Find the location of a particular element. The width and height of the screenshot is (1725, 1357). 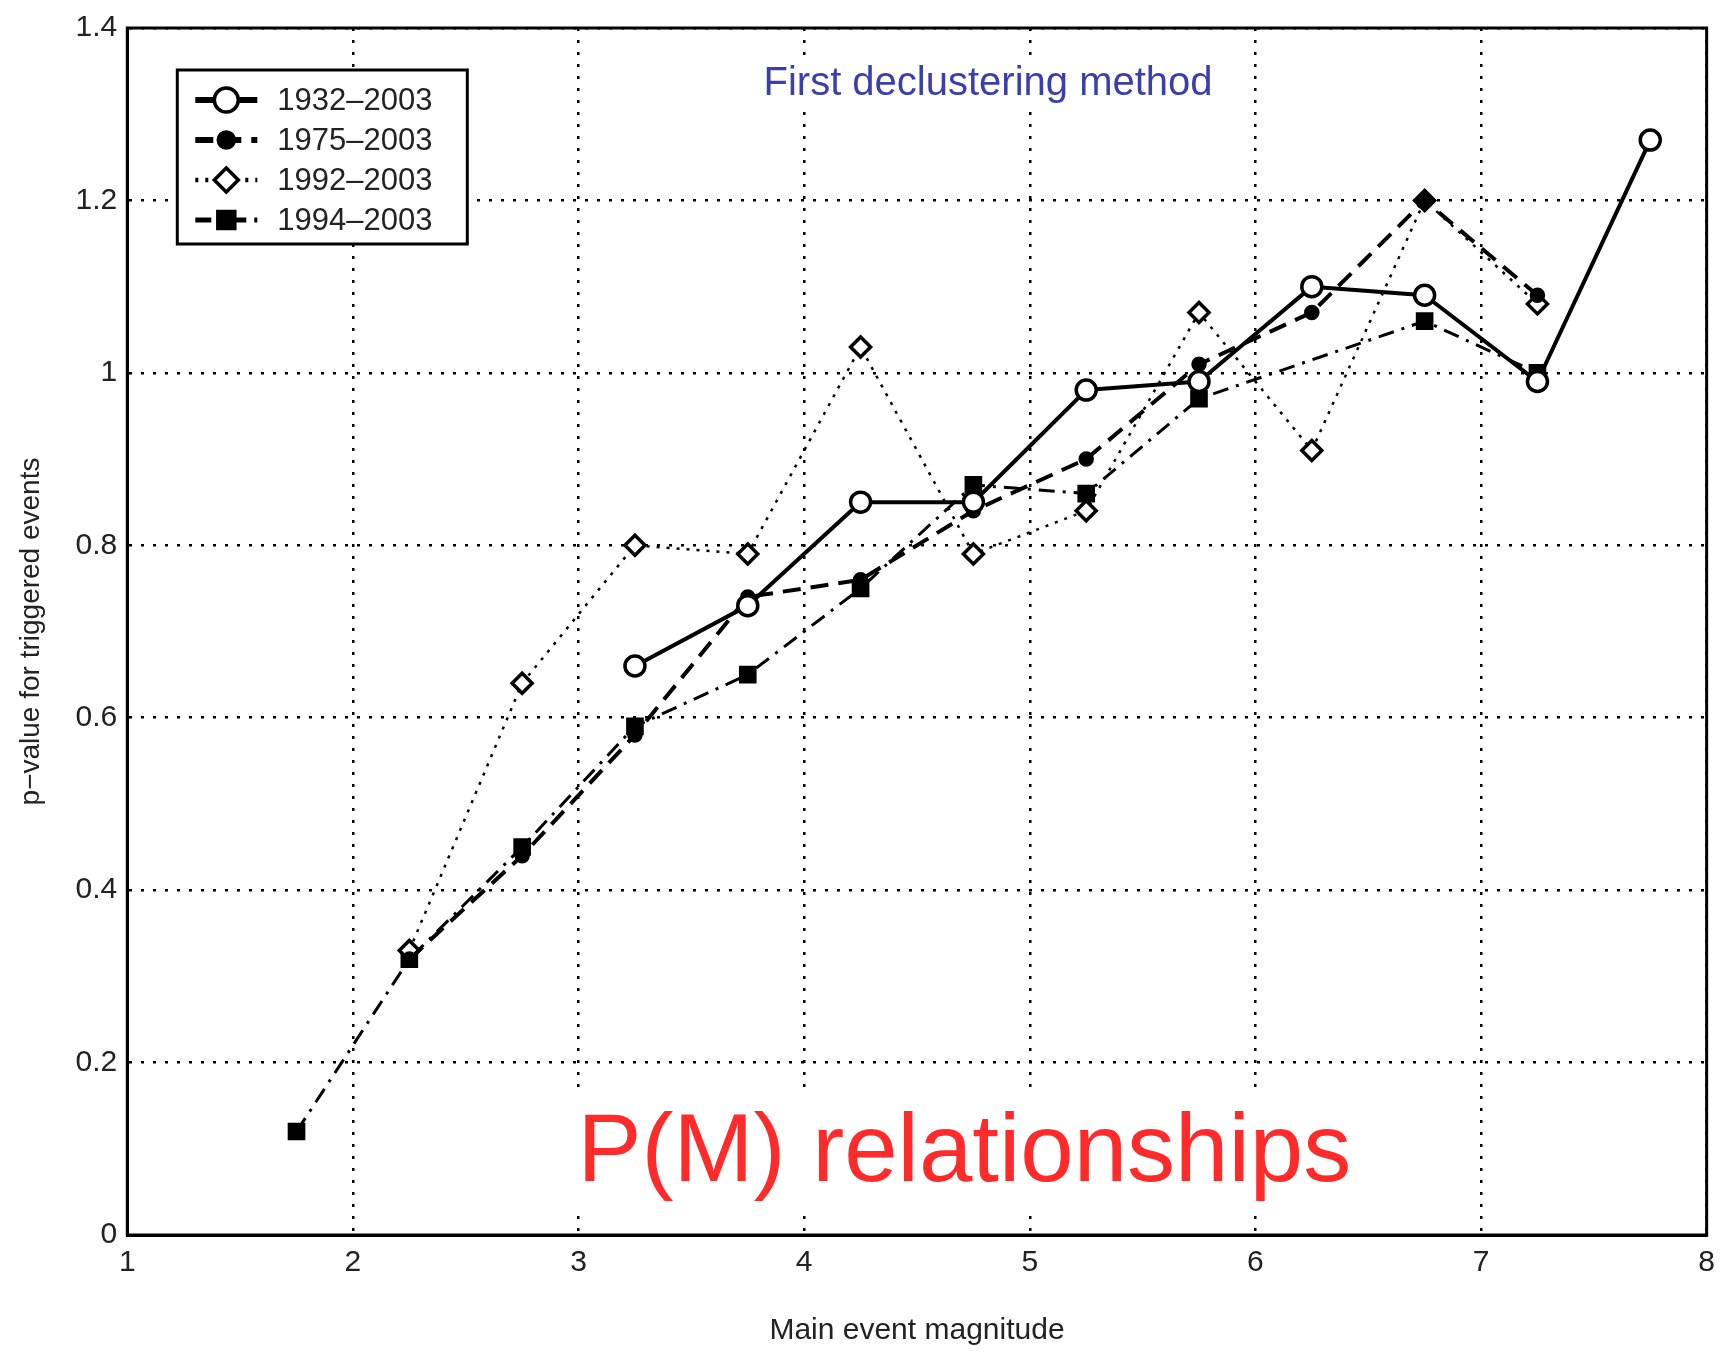

x-tick-label: 8 is located at coordinates (1706, 1261).